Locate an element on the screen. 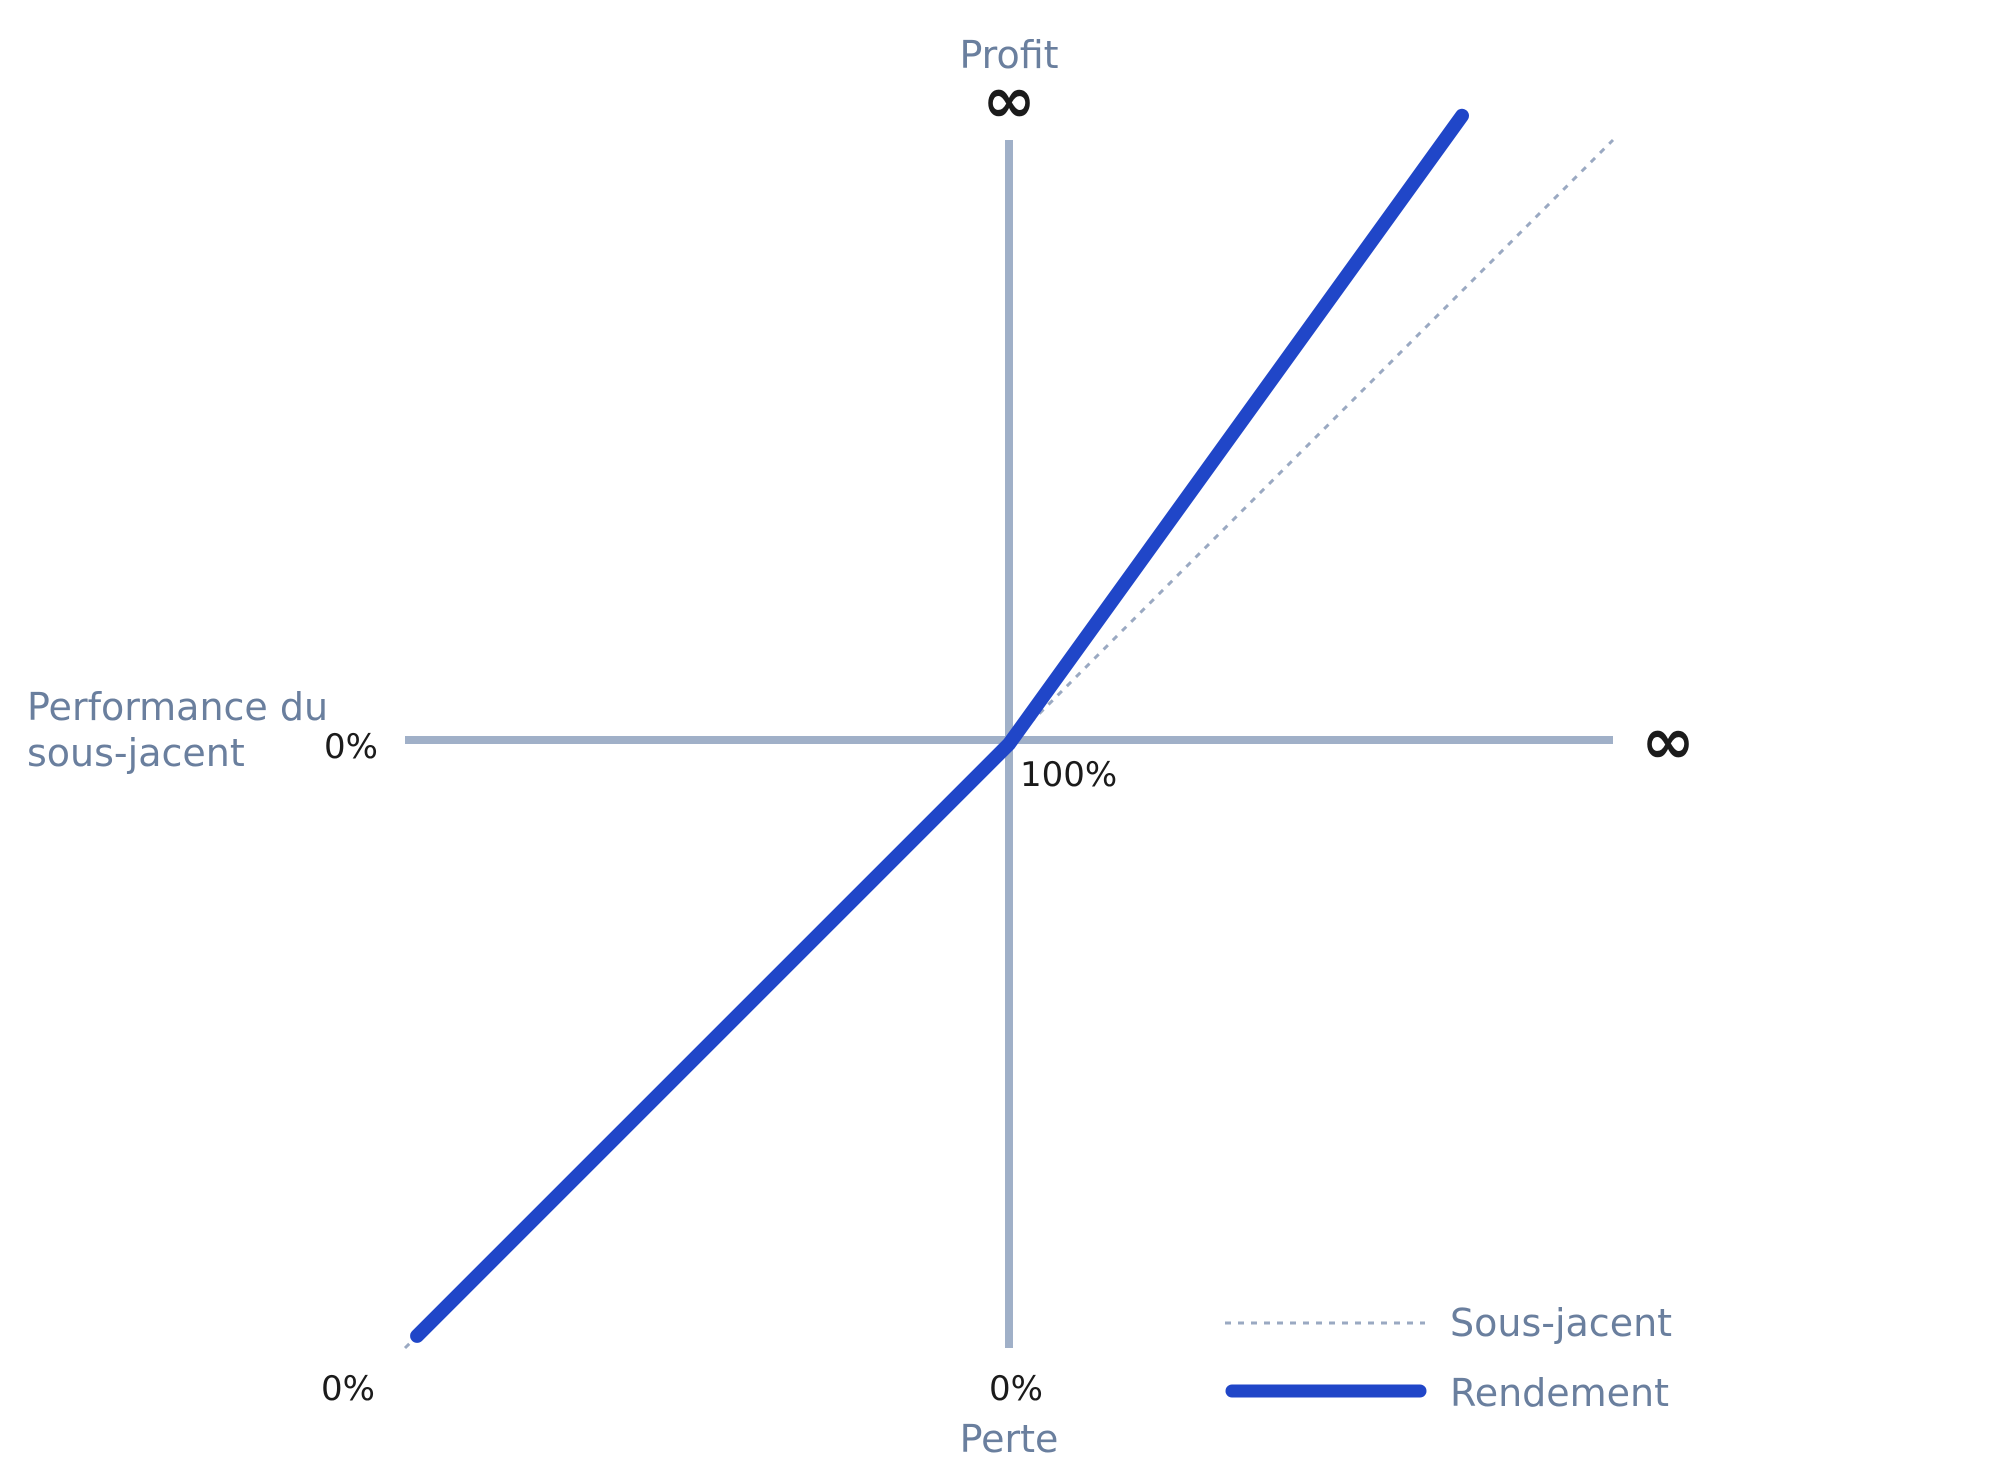  bottom-left-tick: 0% is located at coordinates (348, 1389).